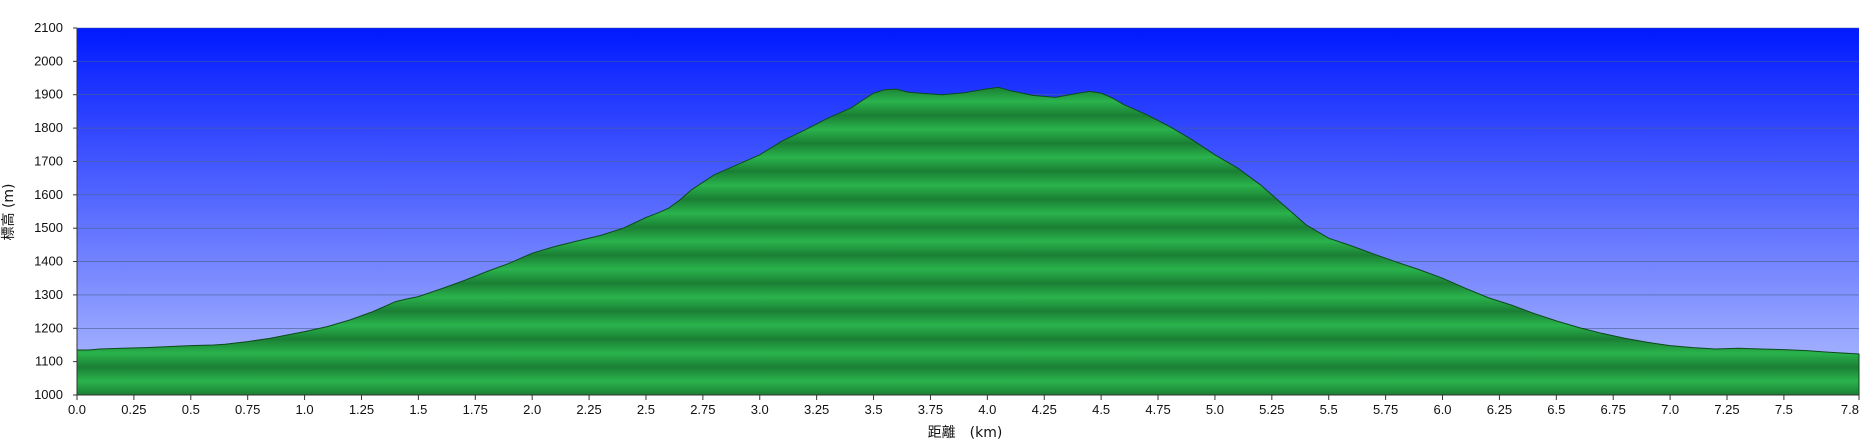  Describe the element at coordinates (760, 409) in the screenshot. I see `x-tick-label: 3.0` at that location.